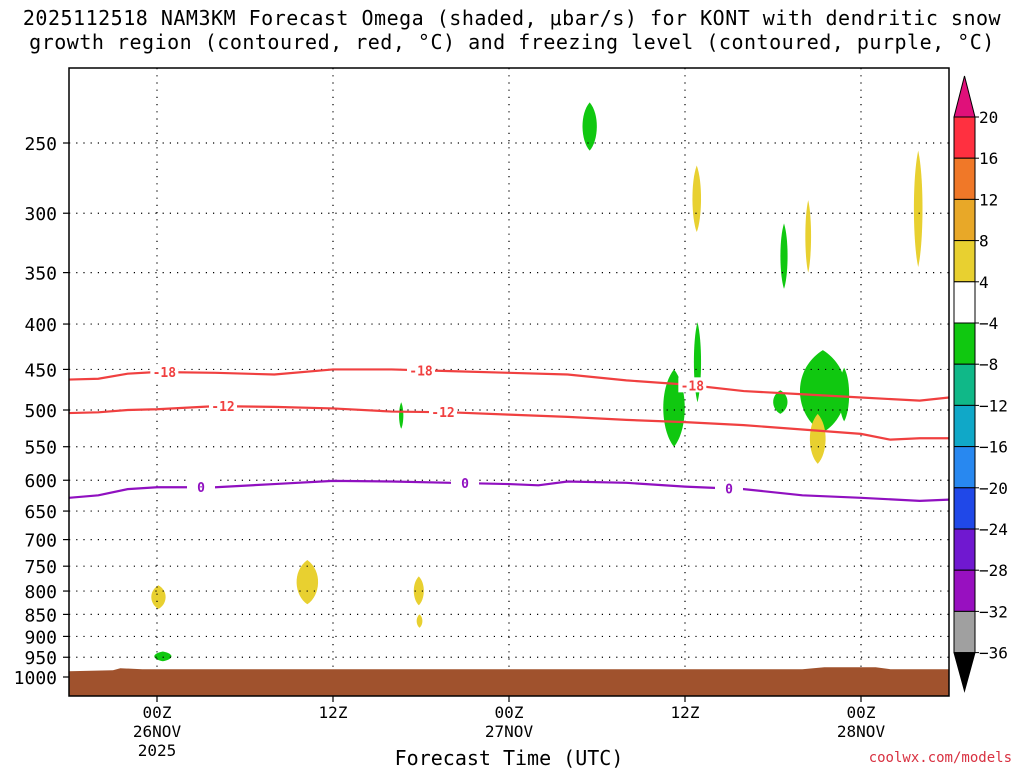 The width and height of the screenshot is (1024, 768). What do you see at coordinates (980, 384) in the screenshot?
I see `colorbar: 20 16 12 8 4 −4 −8 −12 −16 −20 −24 −28 −32 −36` at bounding box center [980, 384].